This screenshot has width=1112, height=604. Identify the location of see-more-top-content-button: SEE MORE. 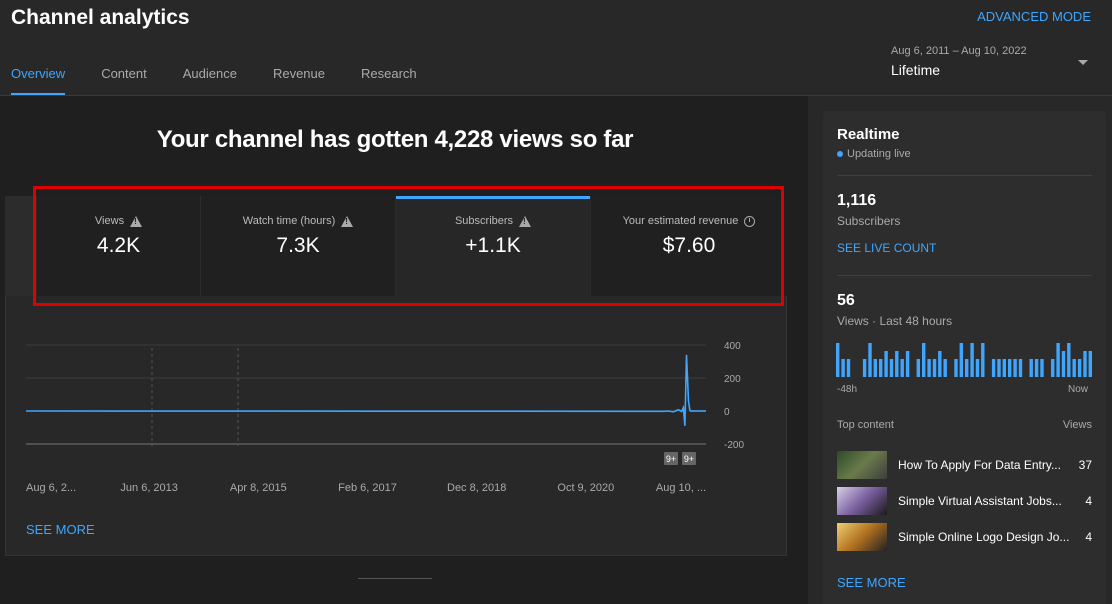
(871, 582).